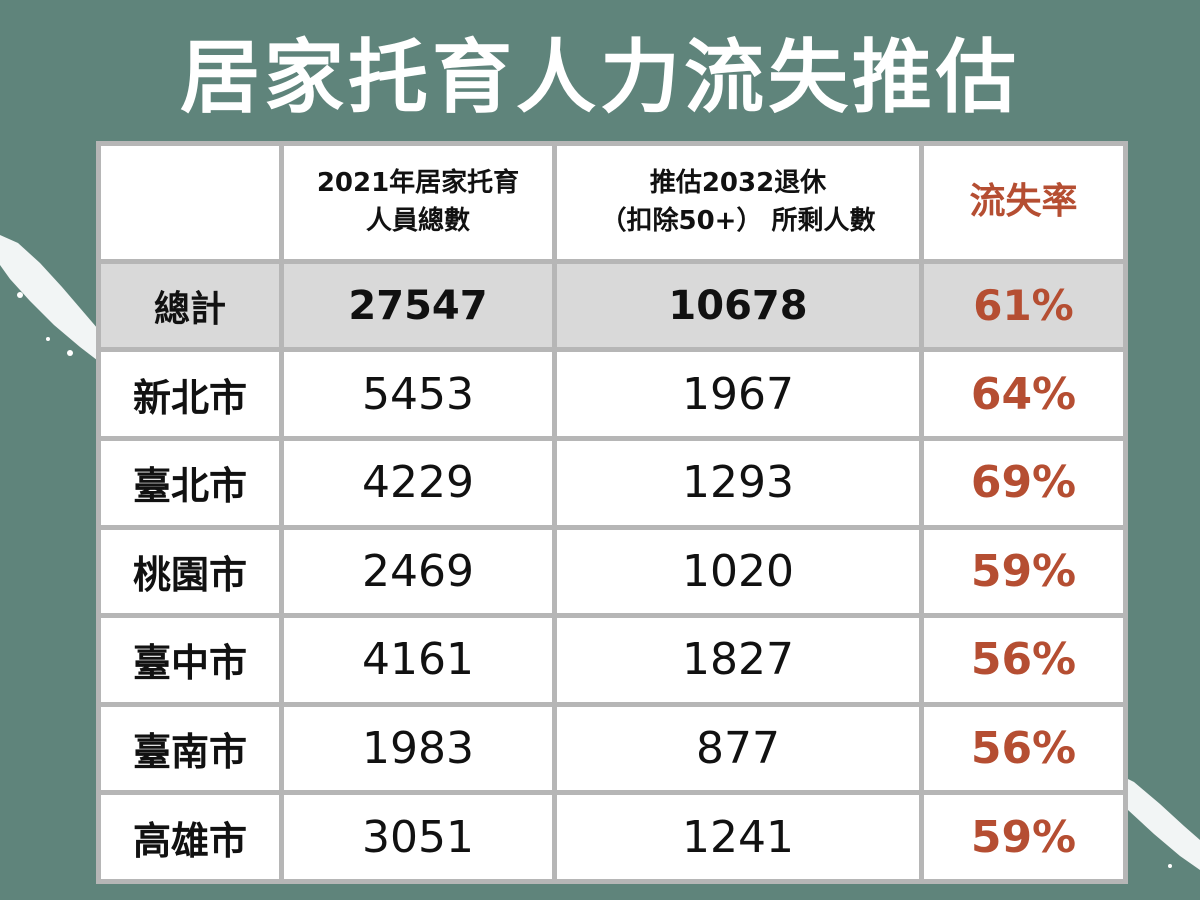 The height and width of the screenshot is (900, 1200). I want to click on table-row: 臺南市 1983 877 56%, so click(612, 748).